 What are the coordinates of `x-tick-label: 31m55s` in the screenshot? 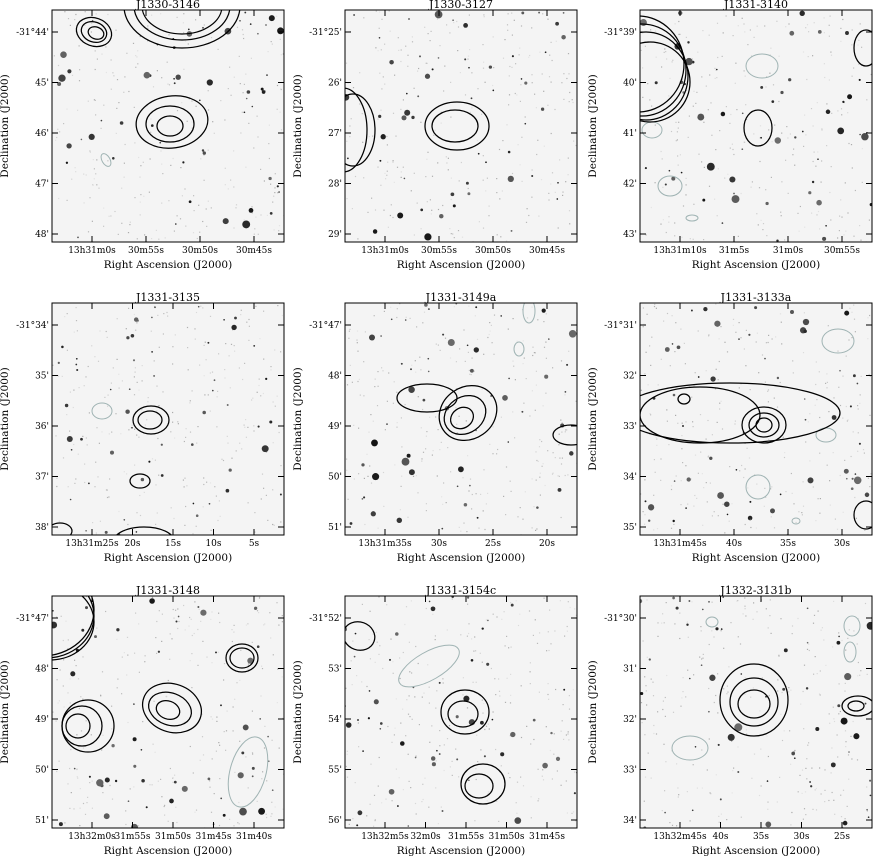 It's located at (466, 837).